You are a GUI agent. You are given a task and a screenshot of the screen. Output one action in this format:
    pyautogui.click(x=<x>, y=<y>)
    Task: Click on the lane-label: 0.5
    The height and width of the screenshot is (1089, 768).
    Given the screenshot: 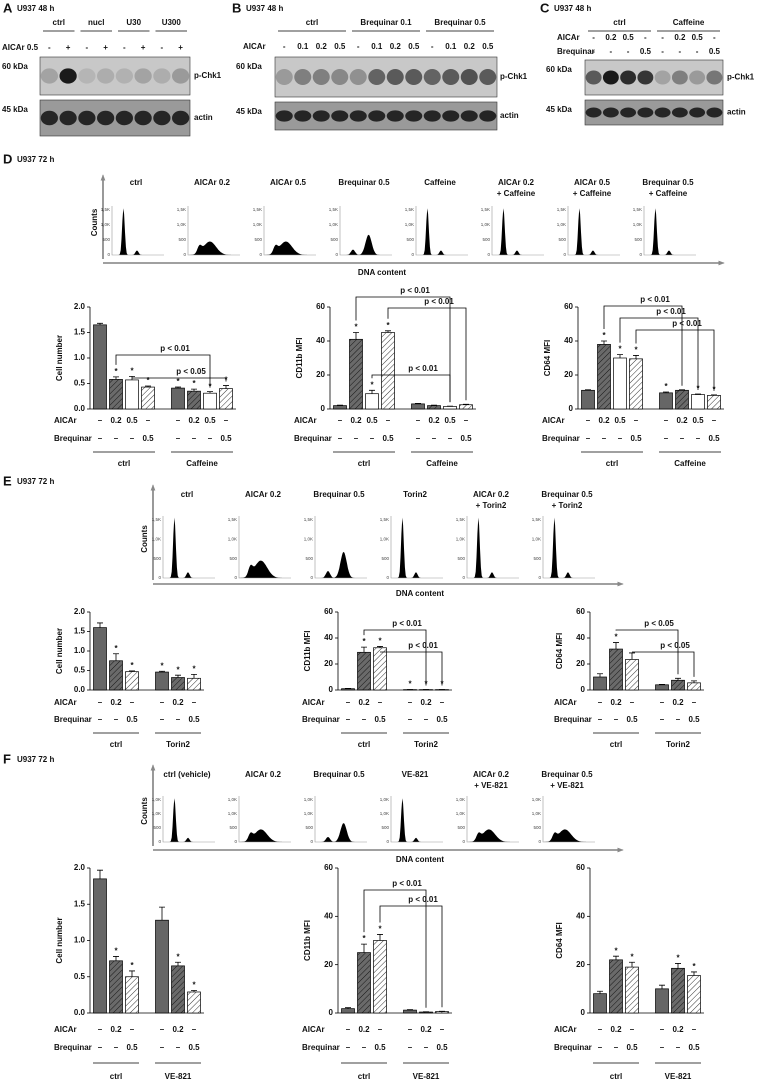 What is the action you would take?
    pyautogui.click(x=646, y=51)
    